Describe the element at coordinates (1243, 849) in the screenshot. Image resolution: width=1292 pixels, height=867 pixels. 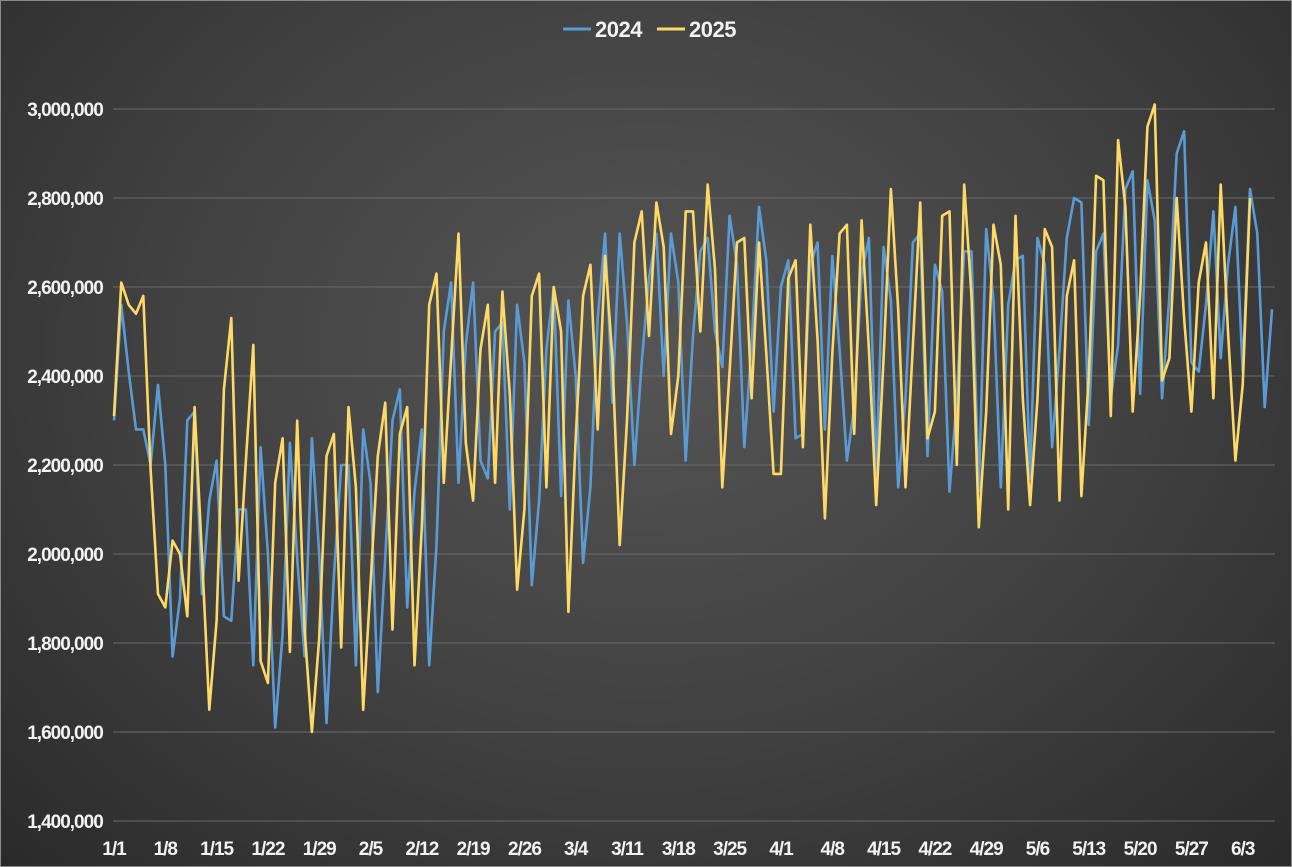
I see `x-tick-label: 6/3` at that location.